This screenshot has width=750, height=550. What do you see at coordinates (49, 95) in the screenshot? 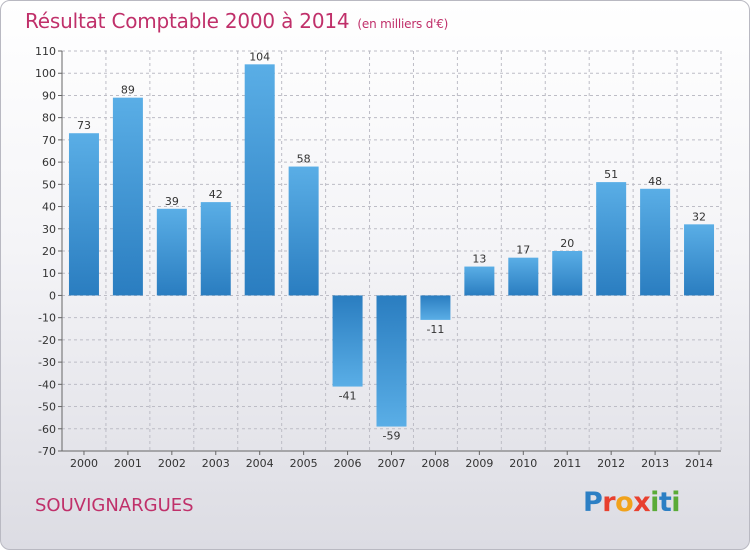
I see `y-tick-label: 90` at bounding box center [49, 95].